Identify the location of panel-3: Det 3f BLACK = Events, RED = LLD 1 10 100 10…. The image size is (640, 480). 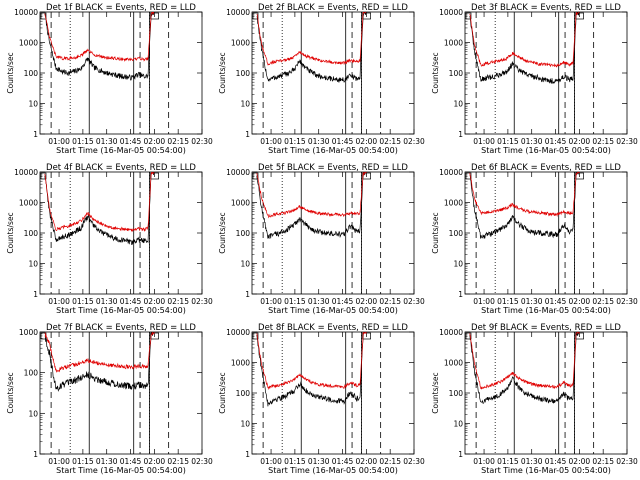
(534, 79).